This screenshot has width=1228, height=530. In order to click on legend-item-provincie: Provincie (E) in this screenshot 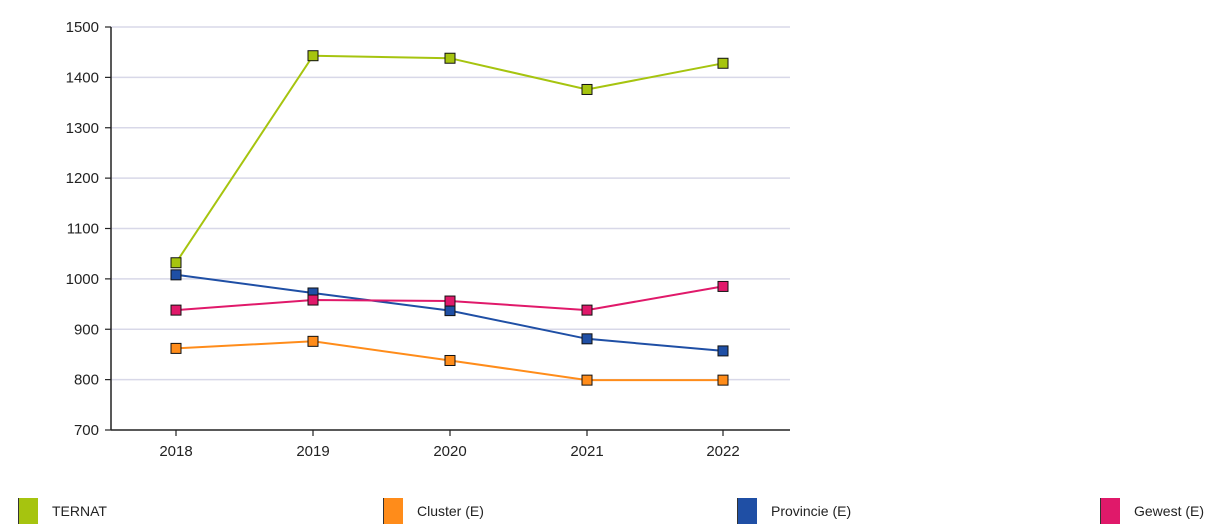, I will do `click(794, 511)`.